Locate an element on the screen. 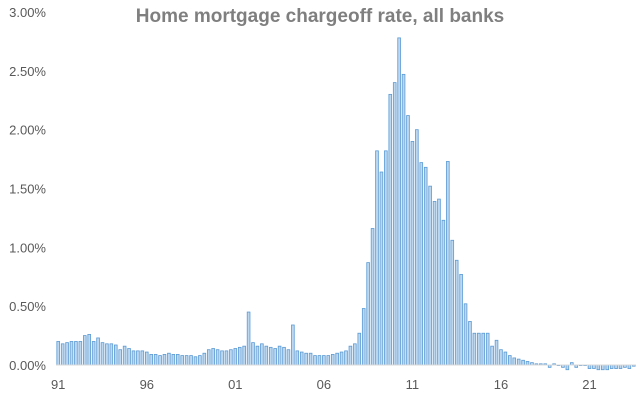  x-tick-label: 91 is located at coordinates (58, 384).